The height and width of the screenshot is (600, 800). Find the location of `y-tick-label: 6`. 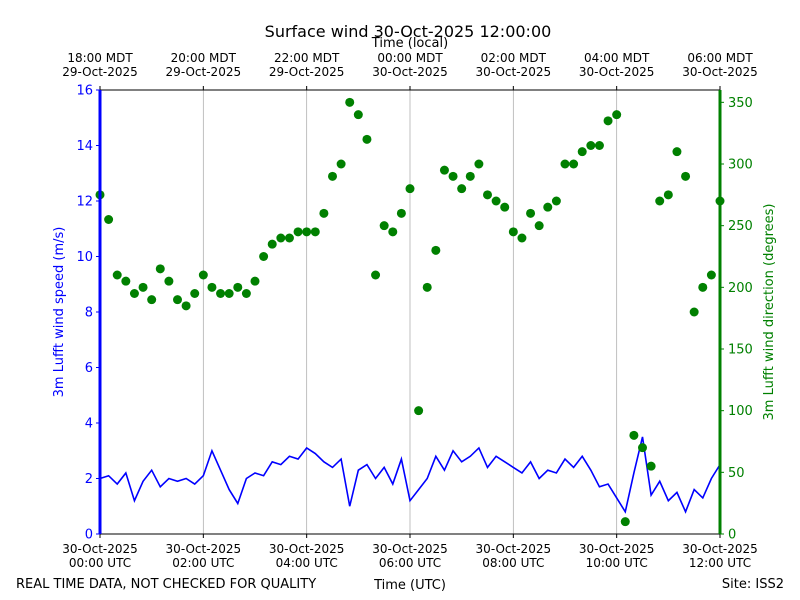

y-tick-label: 6 is located at coordinates (89, 368).